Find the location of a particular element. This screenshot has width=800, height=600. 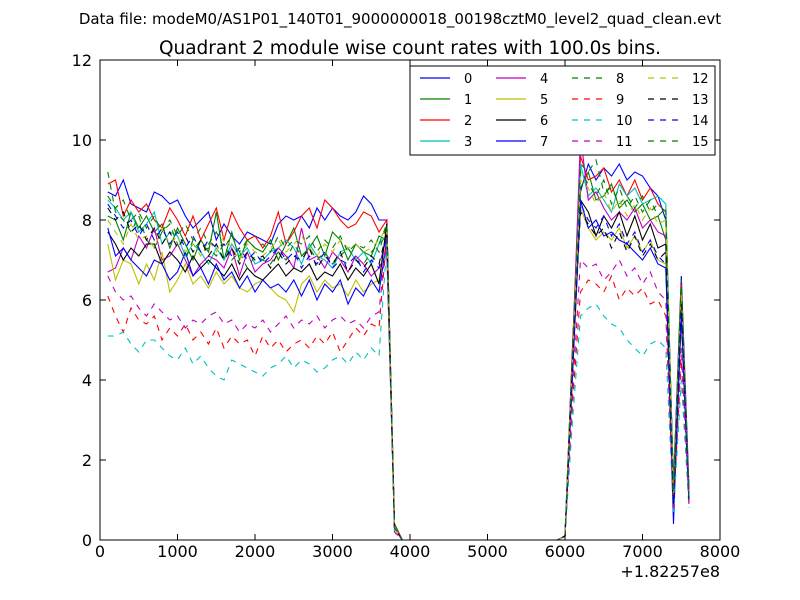

y-tick-label: 6 is located at coordinates (87, 300).